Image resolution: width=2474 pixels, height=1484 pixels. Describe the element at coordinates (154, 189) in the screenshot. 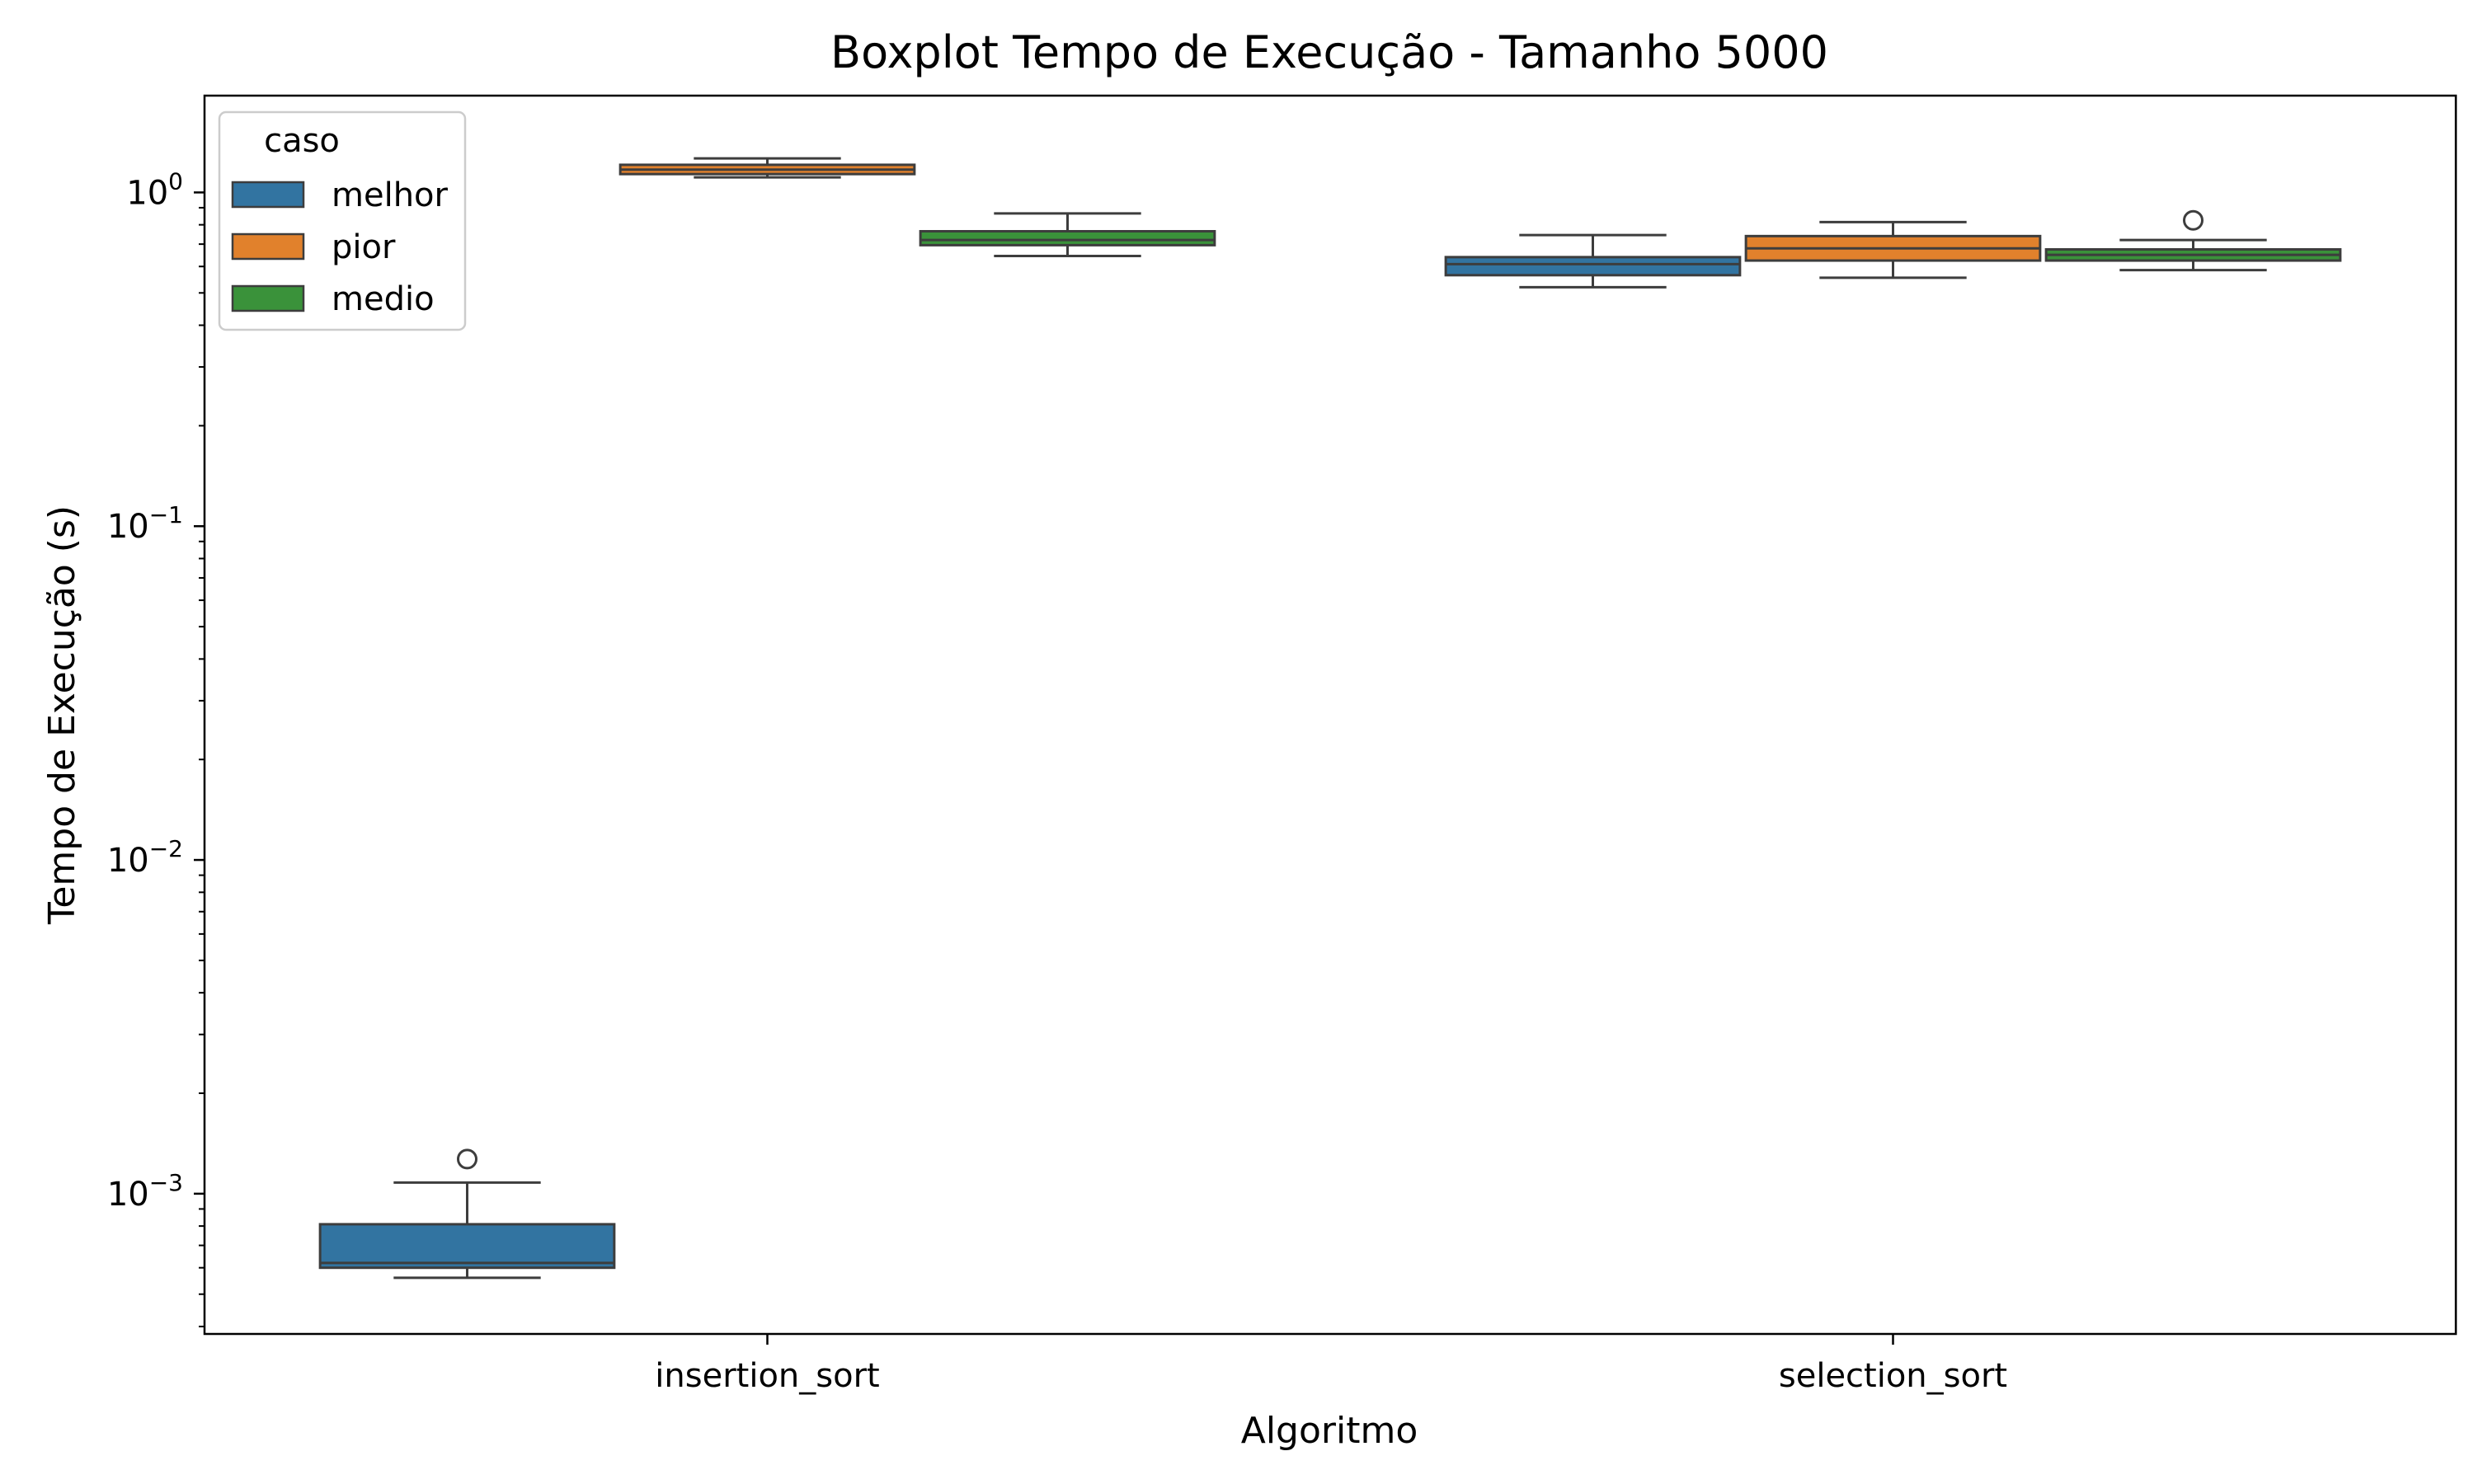

I see `y-tick-label: 10⁰` at that location.